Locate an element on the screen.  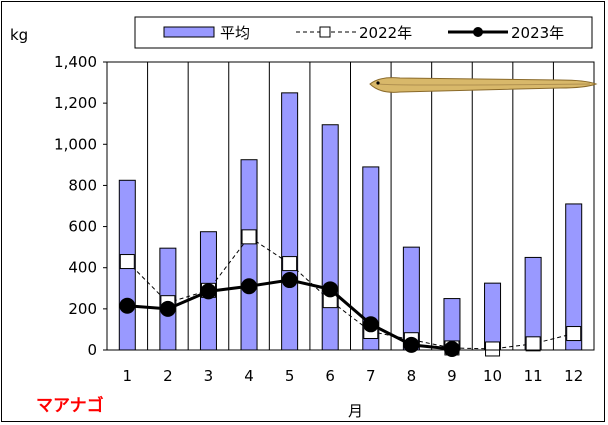
y-tick-labels: 0 200 400 600 800 1,000 1,200 1,400 is located at coordinates (75, 206).